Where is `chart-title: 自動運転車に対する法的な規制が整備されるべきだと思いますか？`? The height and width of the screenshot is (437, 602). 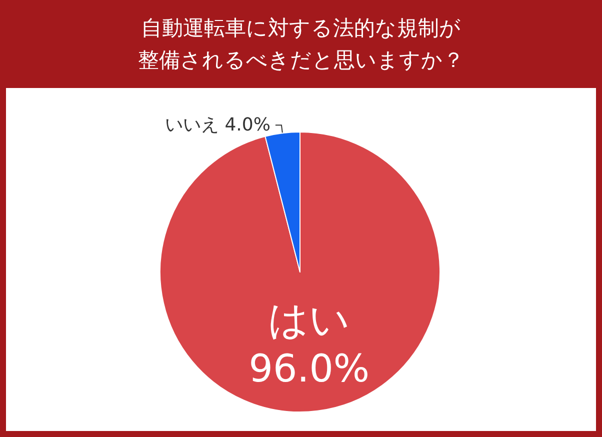 chart-title: 自動運転車に対する法的な規制が整備されるべきだと思いますか？ is located at coordinates (301, 44).